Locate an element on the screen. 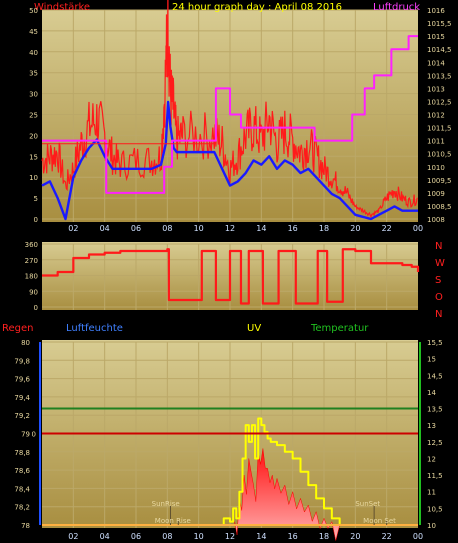  pressure-ytick-1: 1008,5 is located at coordinates (439, 207).